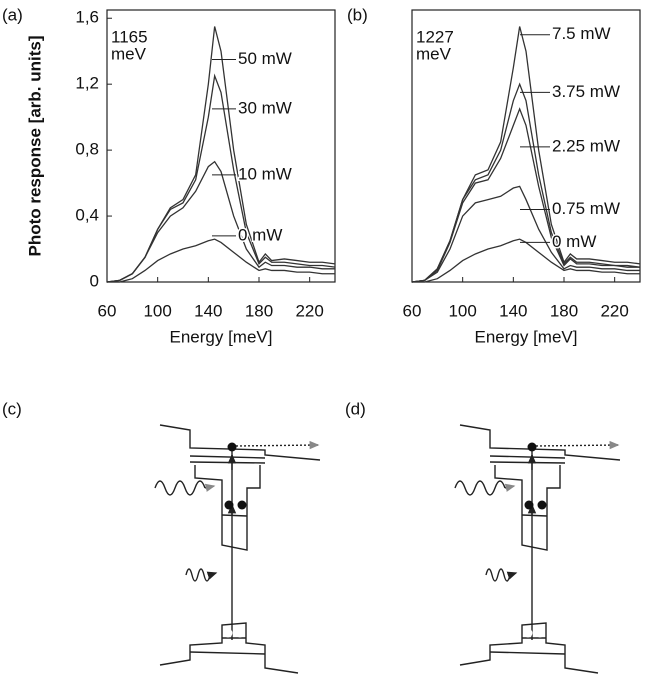 This screenshot has width=671, height=688. I want to click on legend-label: 30 mW, so click(265, 107).